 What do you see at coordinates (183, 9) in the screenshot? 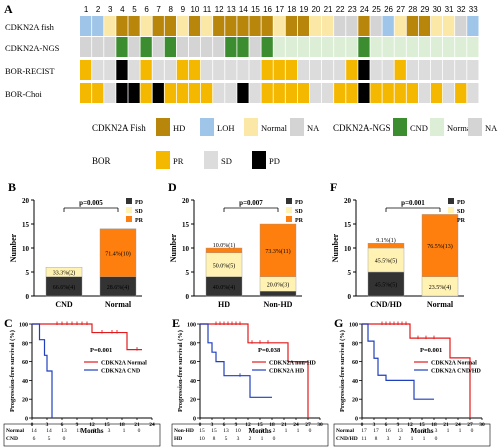
I see `sample-number-9: 9` at bounding box center [183, 9].